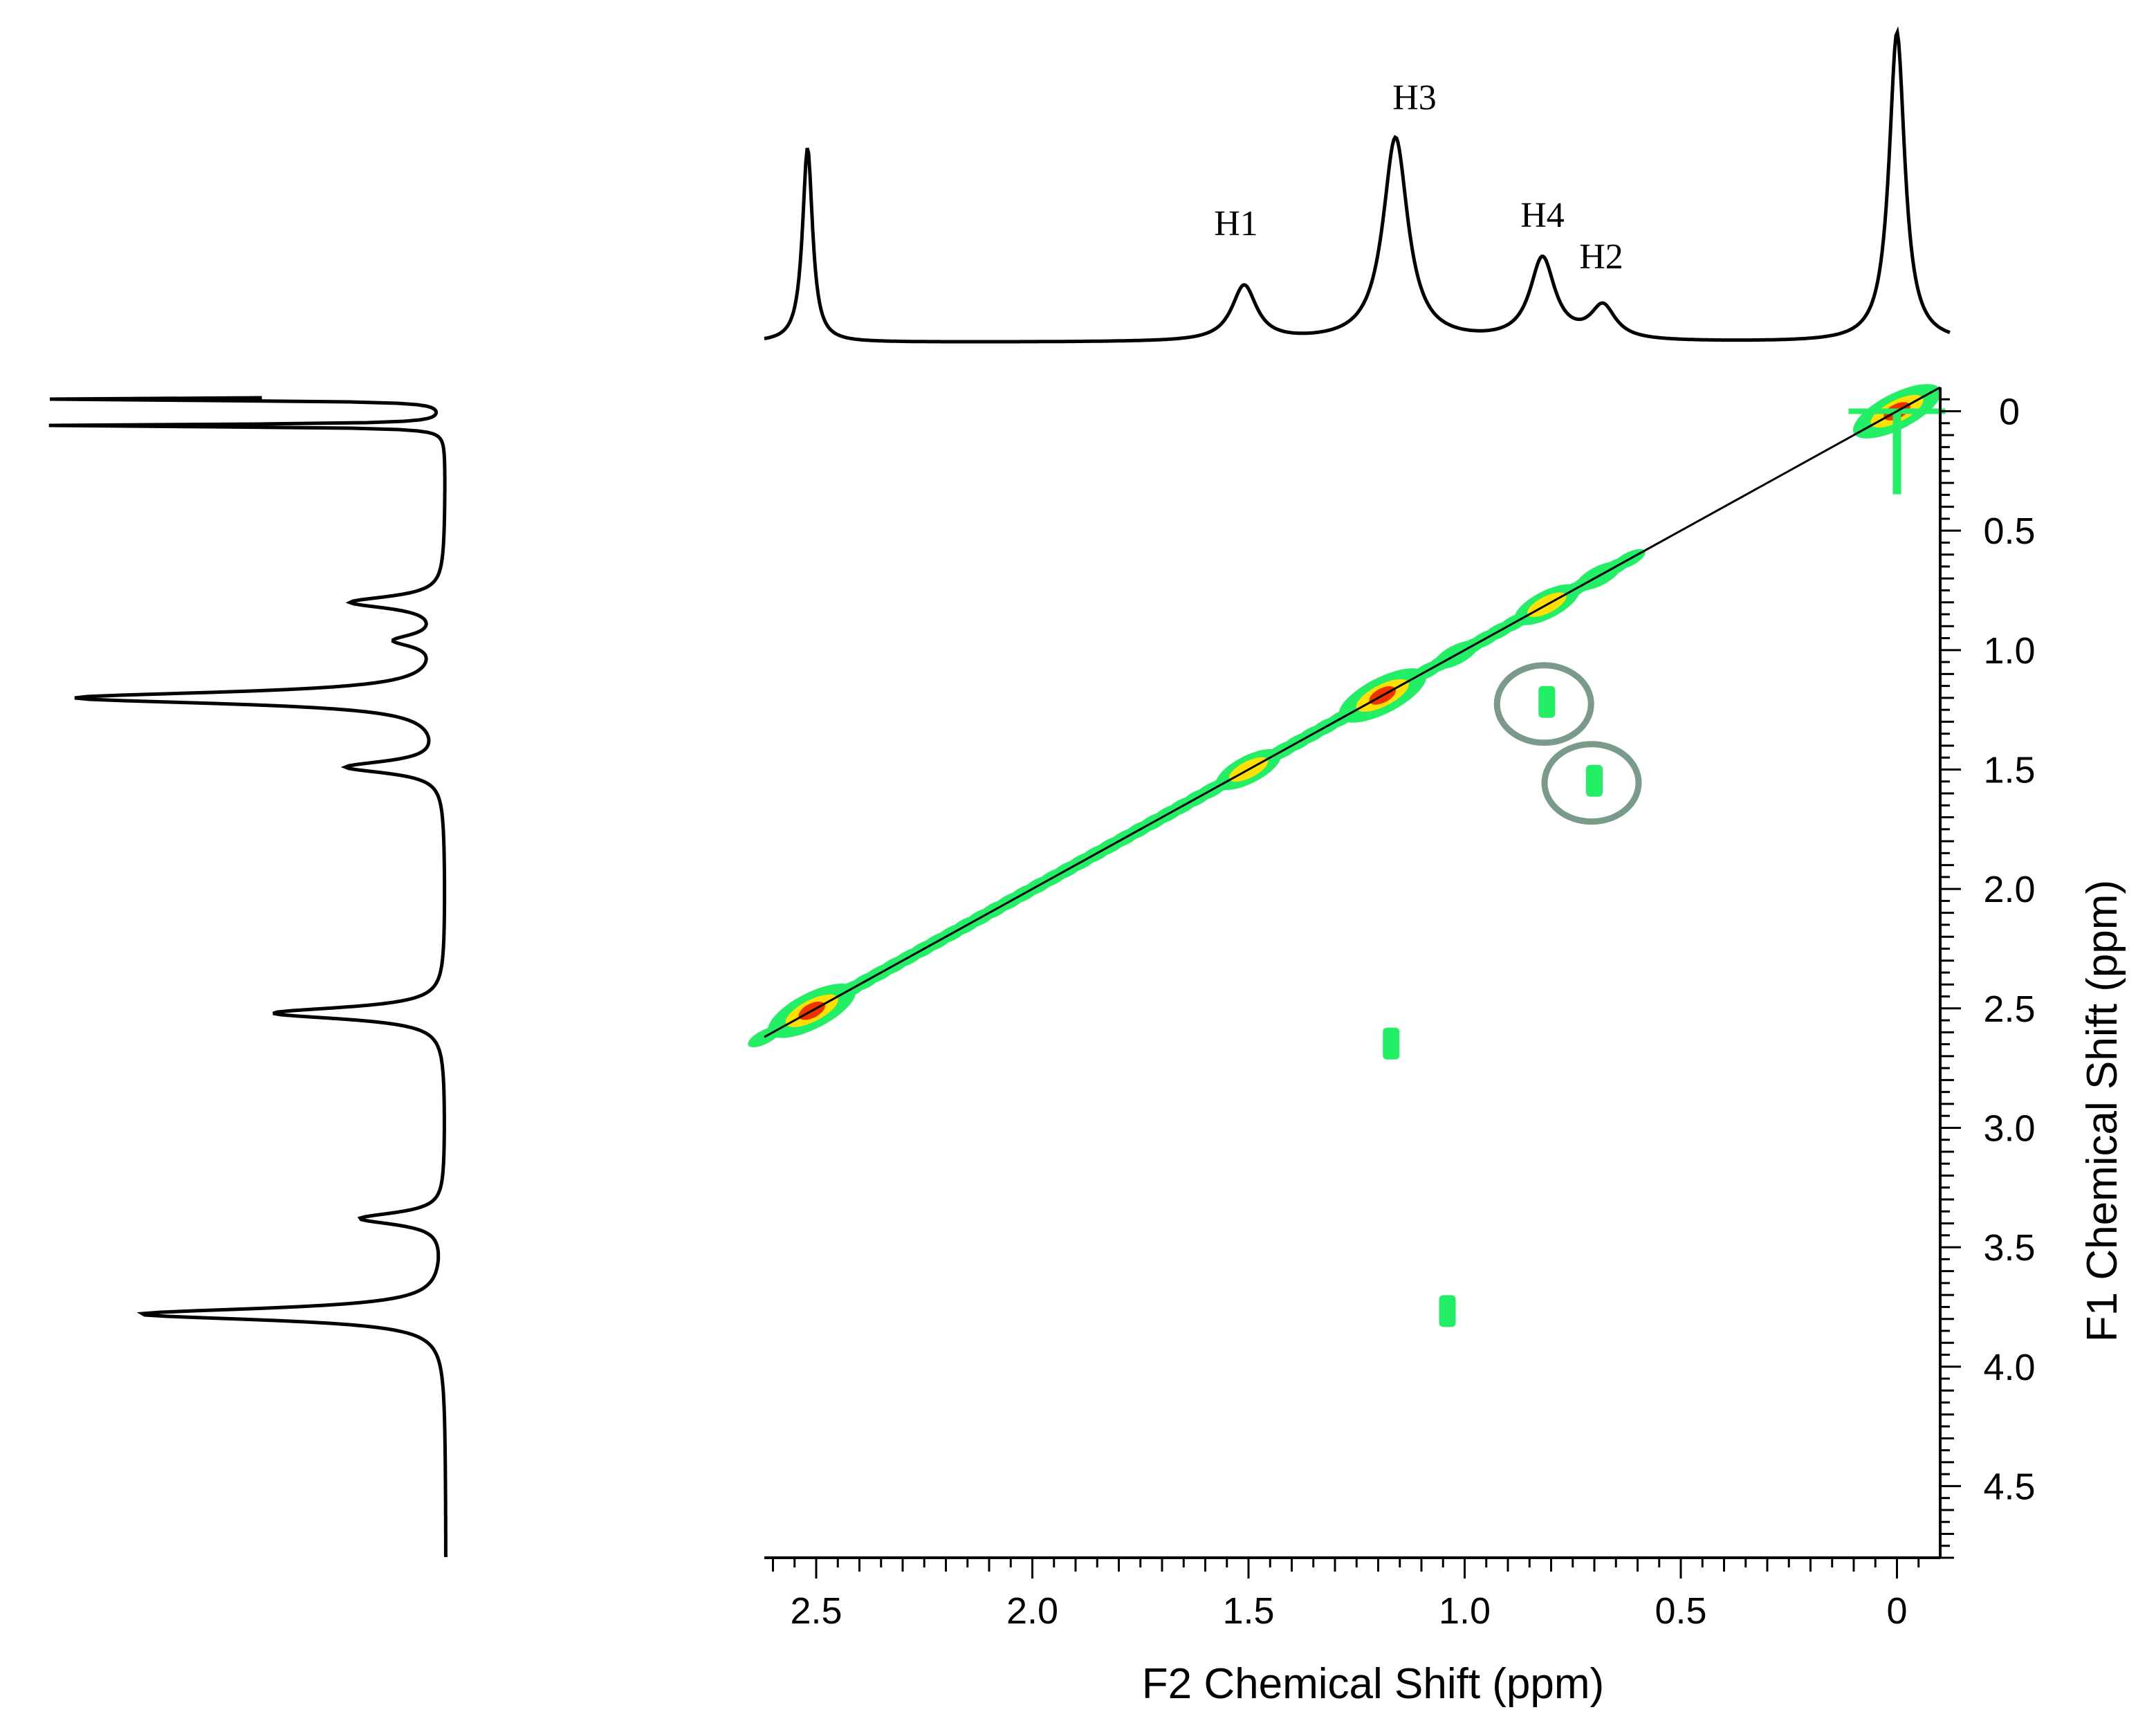  Describe the element at coordinates (1542, 215) in the screenshot. I see `peak-label-h4: H4` at that location.